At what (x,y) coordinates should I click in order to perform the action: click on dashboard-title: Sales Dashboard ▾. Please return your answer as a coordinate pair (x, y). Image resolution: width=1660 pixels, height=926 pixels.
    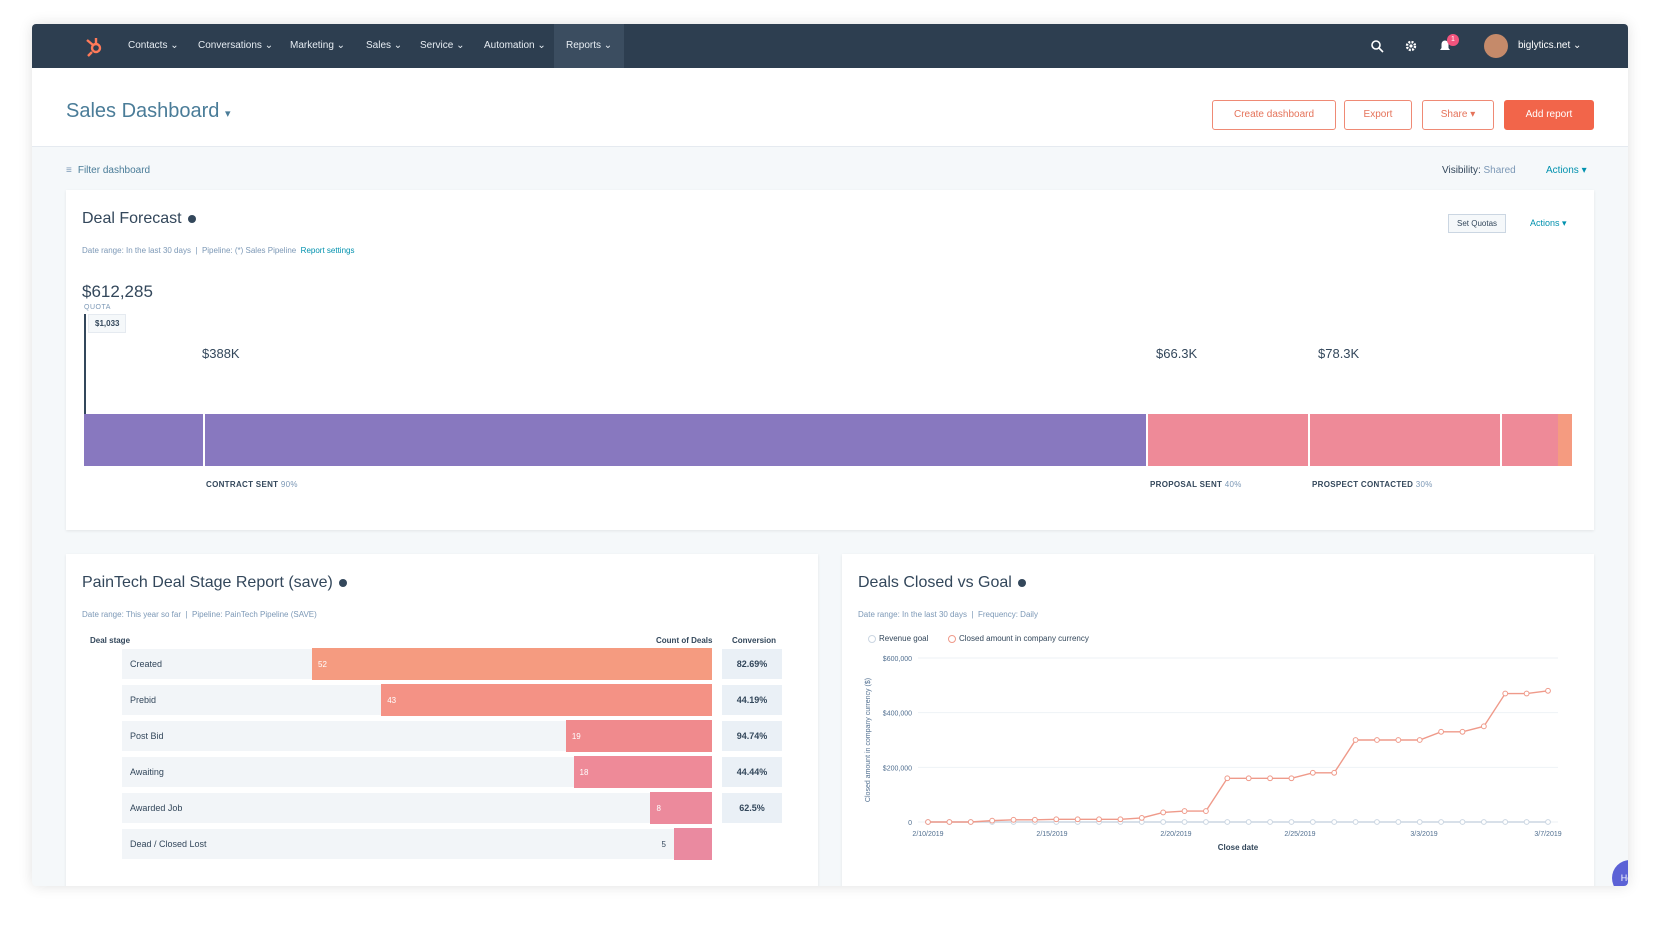
    Looking at the image, I should click on (148, 111).